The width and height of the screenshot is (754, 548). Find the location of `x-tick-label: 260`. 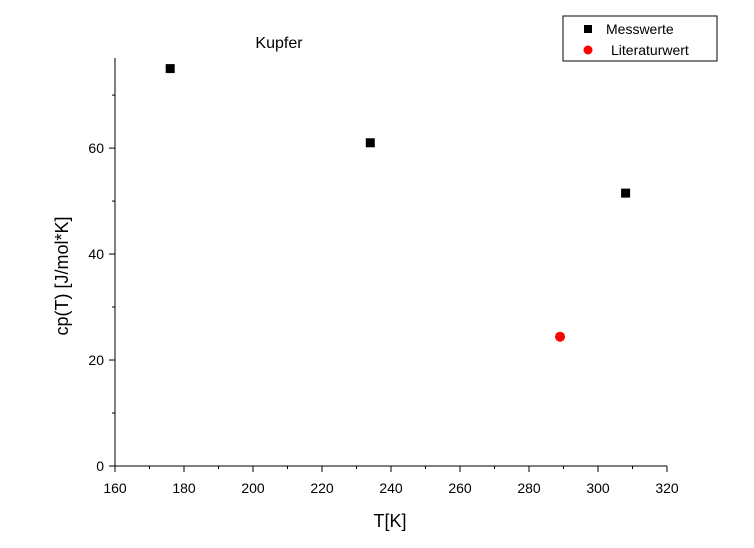

x-tick-label: 260 is located at coordinates (460, 488).